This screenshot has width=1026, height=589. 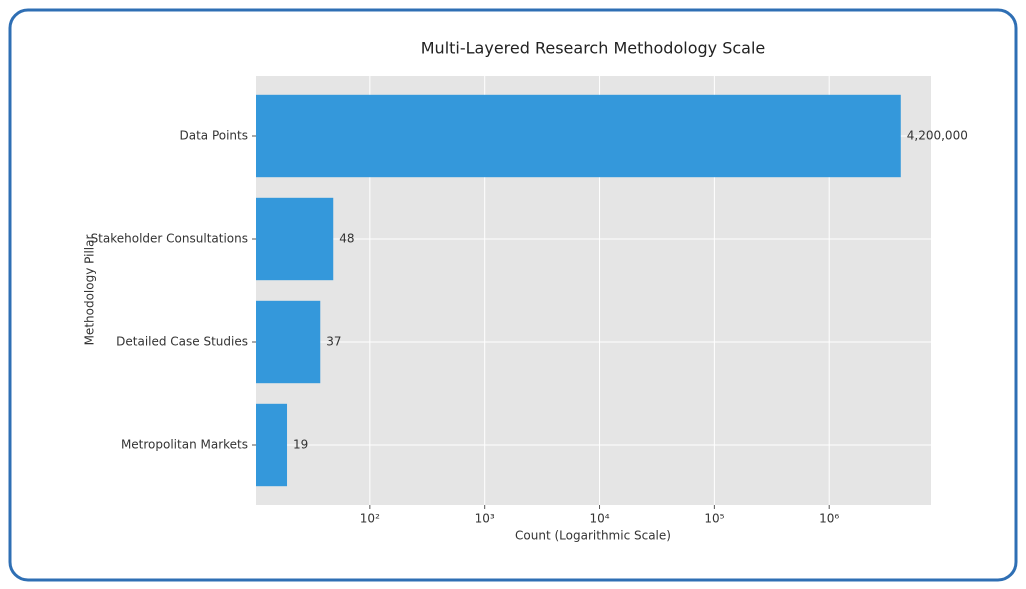 I want to click on value-label: 19, so click(x=300, y=445).